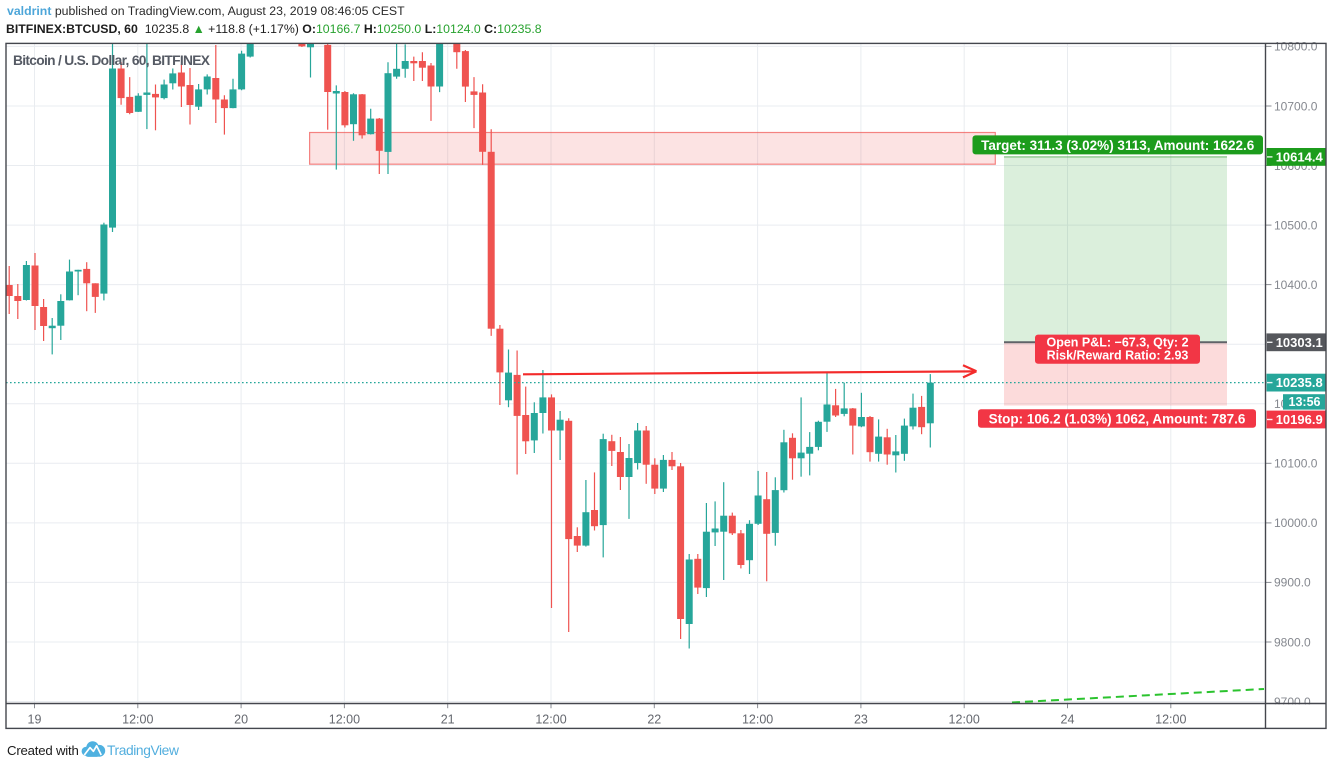  What do you see at coordinates (1117, 419) in the screenshot?
I see `svg-text:Stop: 106.2 (1.03%) 1062, Amou: Stop: 106.2 (1.03%) 1062, Amount: 787.6` at bounding box center [1117, 419].